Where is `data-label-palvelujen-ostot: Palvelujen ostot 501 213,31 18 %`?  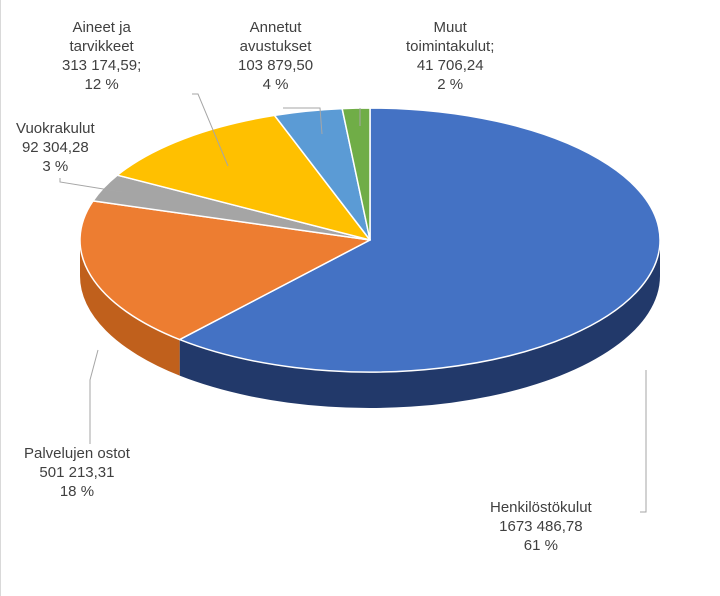 data-label-palvelujen-ostot: Palvelujen ostot 501 213,31 18 % is located at coordinates (77, 472).